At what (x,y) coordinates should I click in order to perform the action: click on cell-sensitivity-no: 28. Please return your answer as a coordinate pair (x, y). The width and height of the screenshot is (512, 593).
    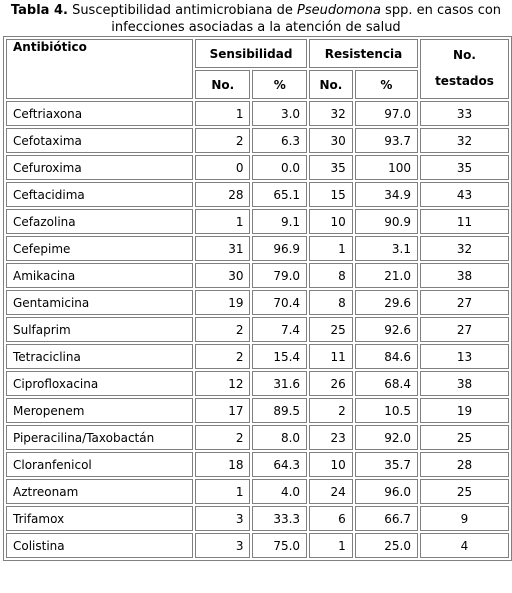
    Looking at the image, I should click on (223, 194).